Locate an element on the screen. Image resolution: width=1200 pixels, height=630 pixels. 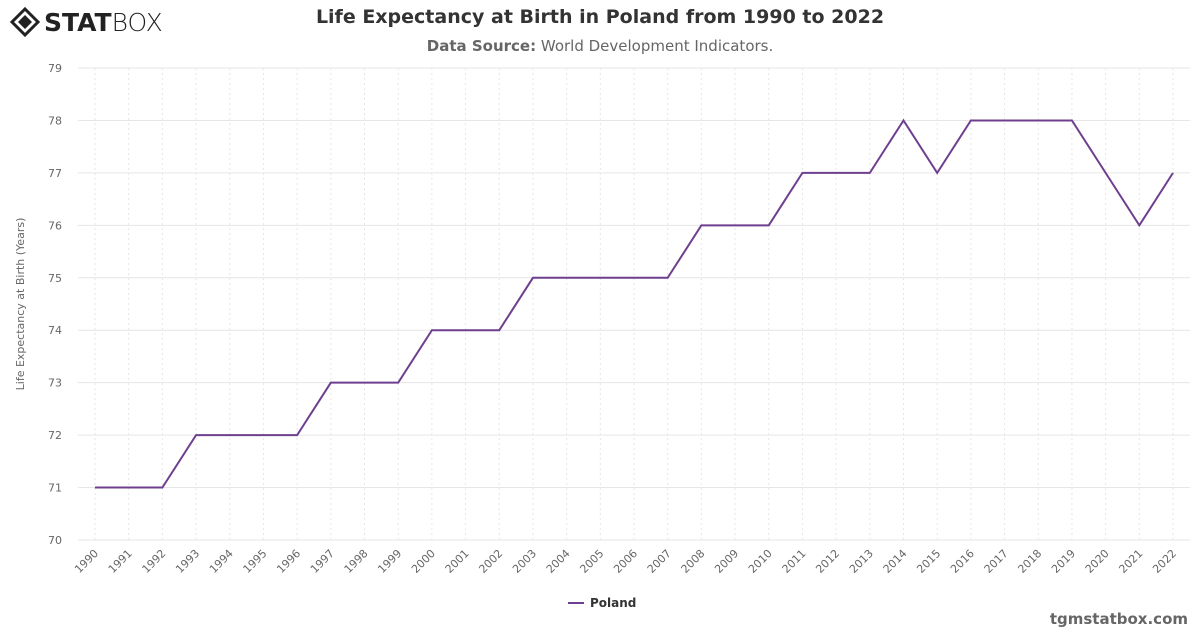
x-tick-label: 2003 is located at coordinates (524, 561).